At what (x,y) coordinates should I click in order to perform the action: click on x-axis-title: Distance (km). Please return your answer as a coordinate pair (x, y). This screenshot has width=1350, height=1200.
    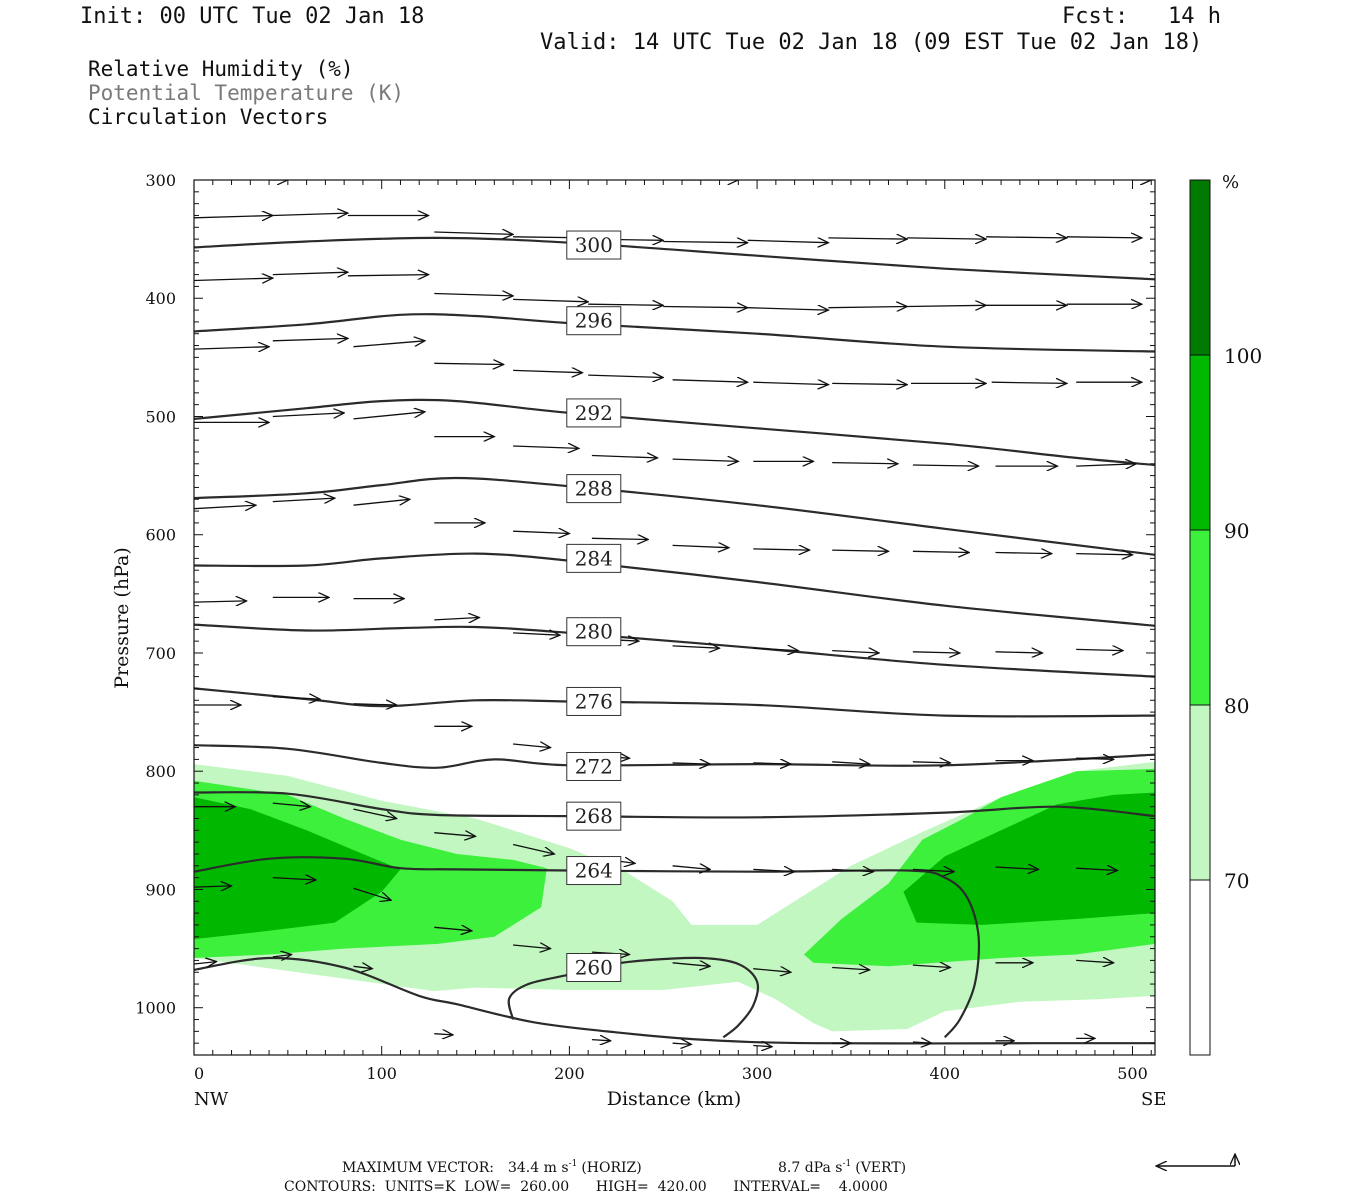
    Looking at the image, I should click on (674, 1099).